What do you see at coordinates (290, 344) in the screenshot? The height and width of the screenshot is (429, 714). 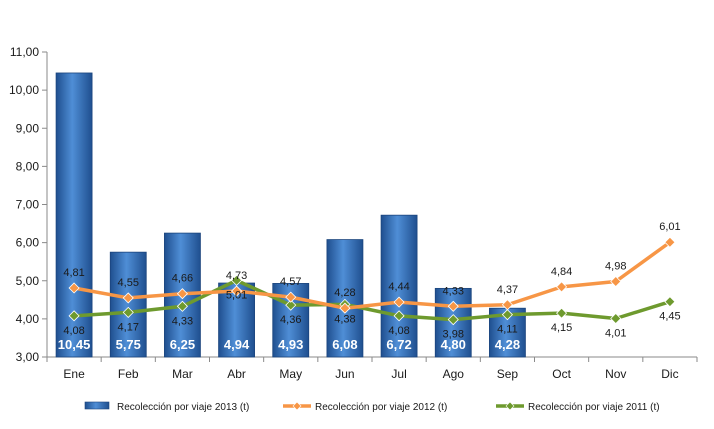 I see `data-label-2013: 4,93` at bounding box center [290, 344].